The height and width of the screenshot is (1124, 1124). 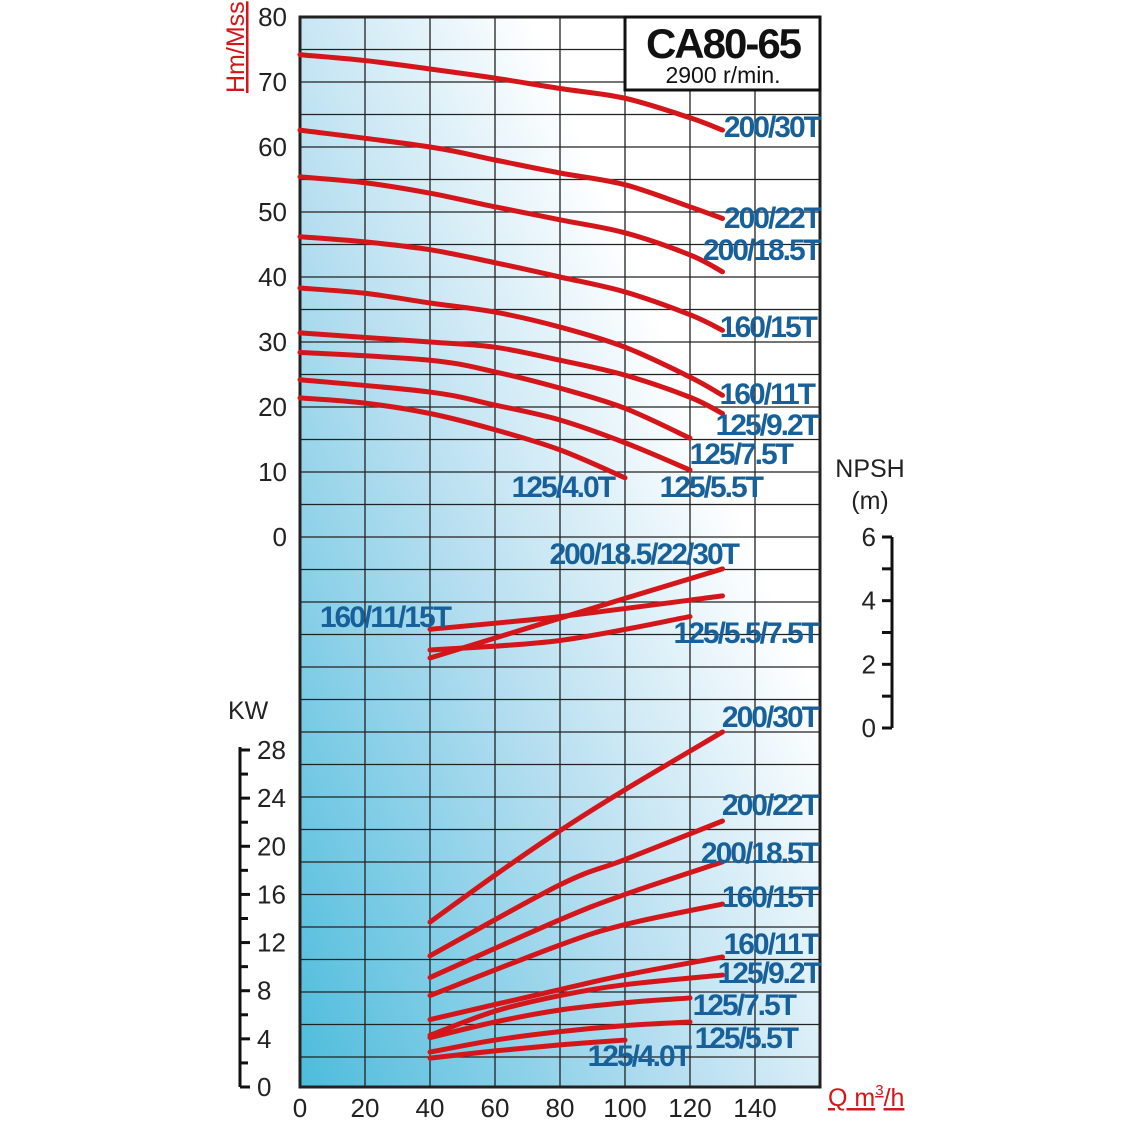 I want to click on x-tick-label: 0, so click(x=300, y=1108).